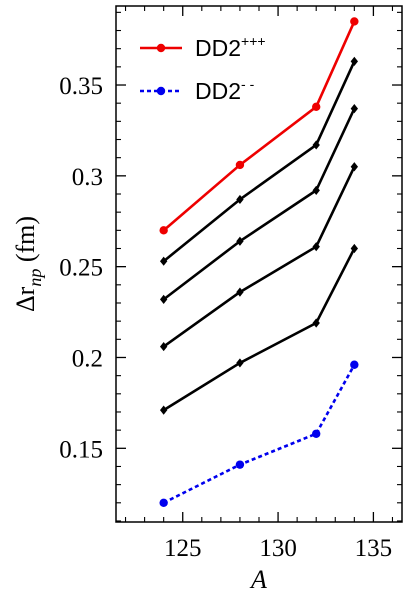  I want to click on y-axis-title-subscript: np, so click(35, 278).